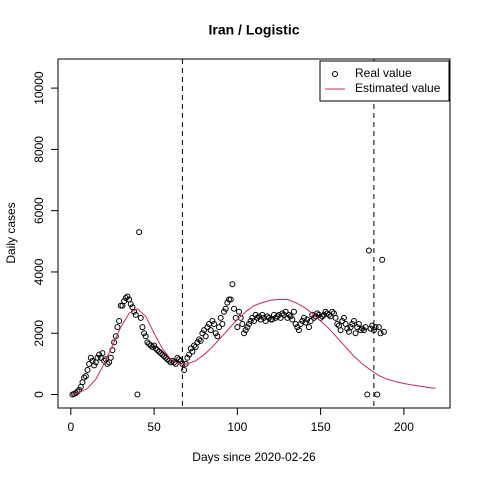 The height and width of the screenshot is (480, 480). I want to click on legend-label: Estimated value, so click(398, 88).